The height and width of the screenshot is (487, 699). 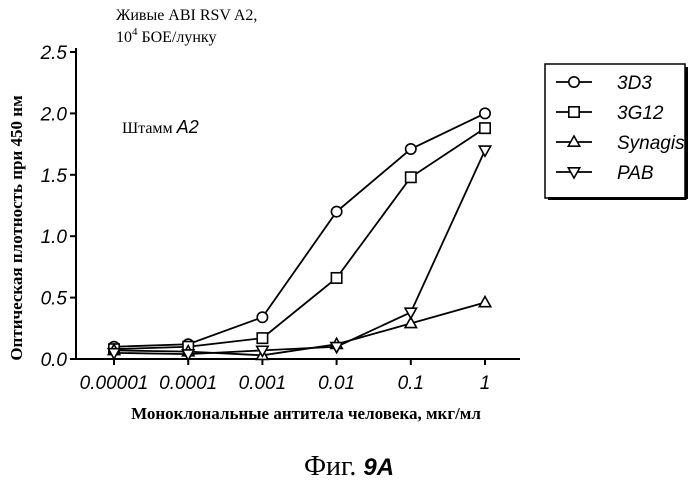 I want to click on chart-title-line2: 104 БОЕ/лунку, so click(x=166, y=36).